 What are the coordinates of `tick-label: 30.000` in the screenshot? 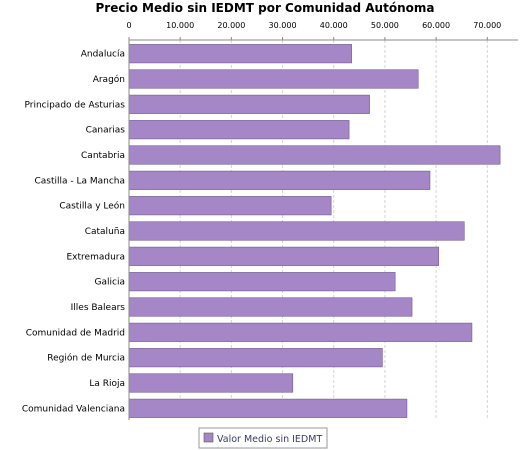 It's located at (283, 25).